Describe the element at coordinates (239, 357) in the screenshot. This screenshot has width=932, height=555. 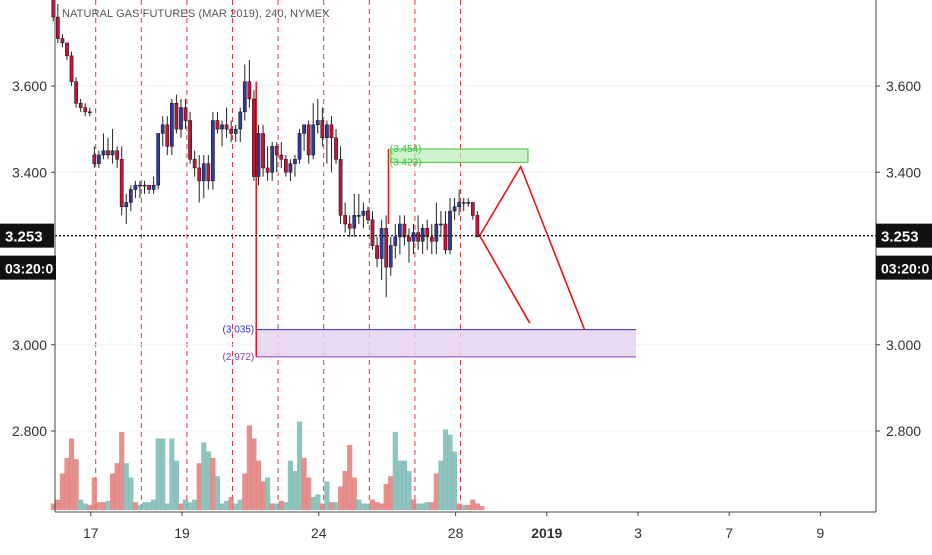
I see `target-zone-bottom-label: (2.972)` at that location.